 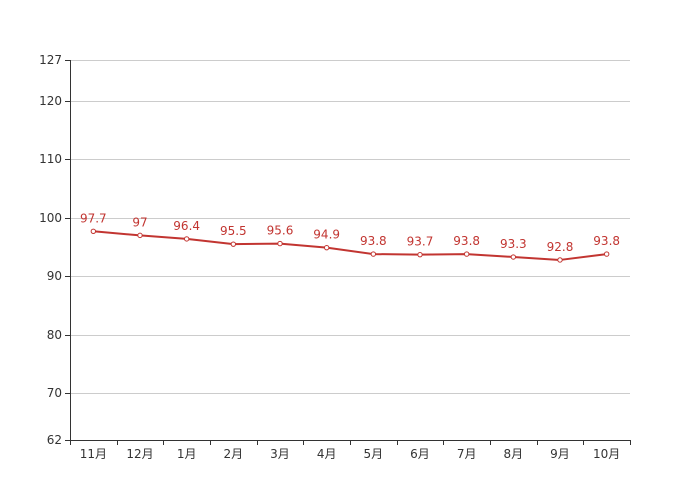 I want to click on x-tick-label: 6月, so click(x=420, y=454).